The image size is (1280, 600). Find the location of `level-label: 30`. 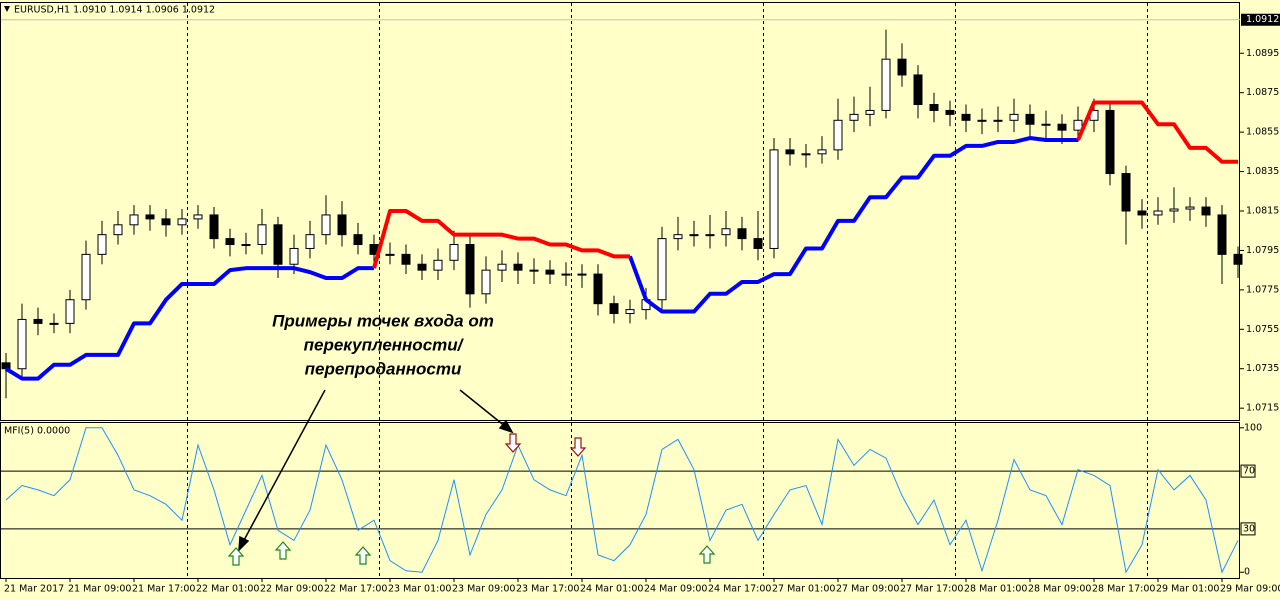

level-label: 30 is located at coordinates (1249, 528).